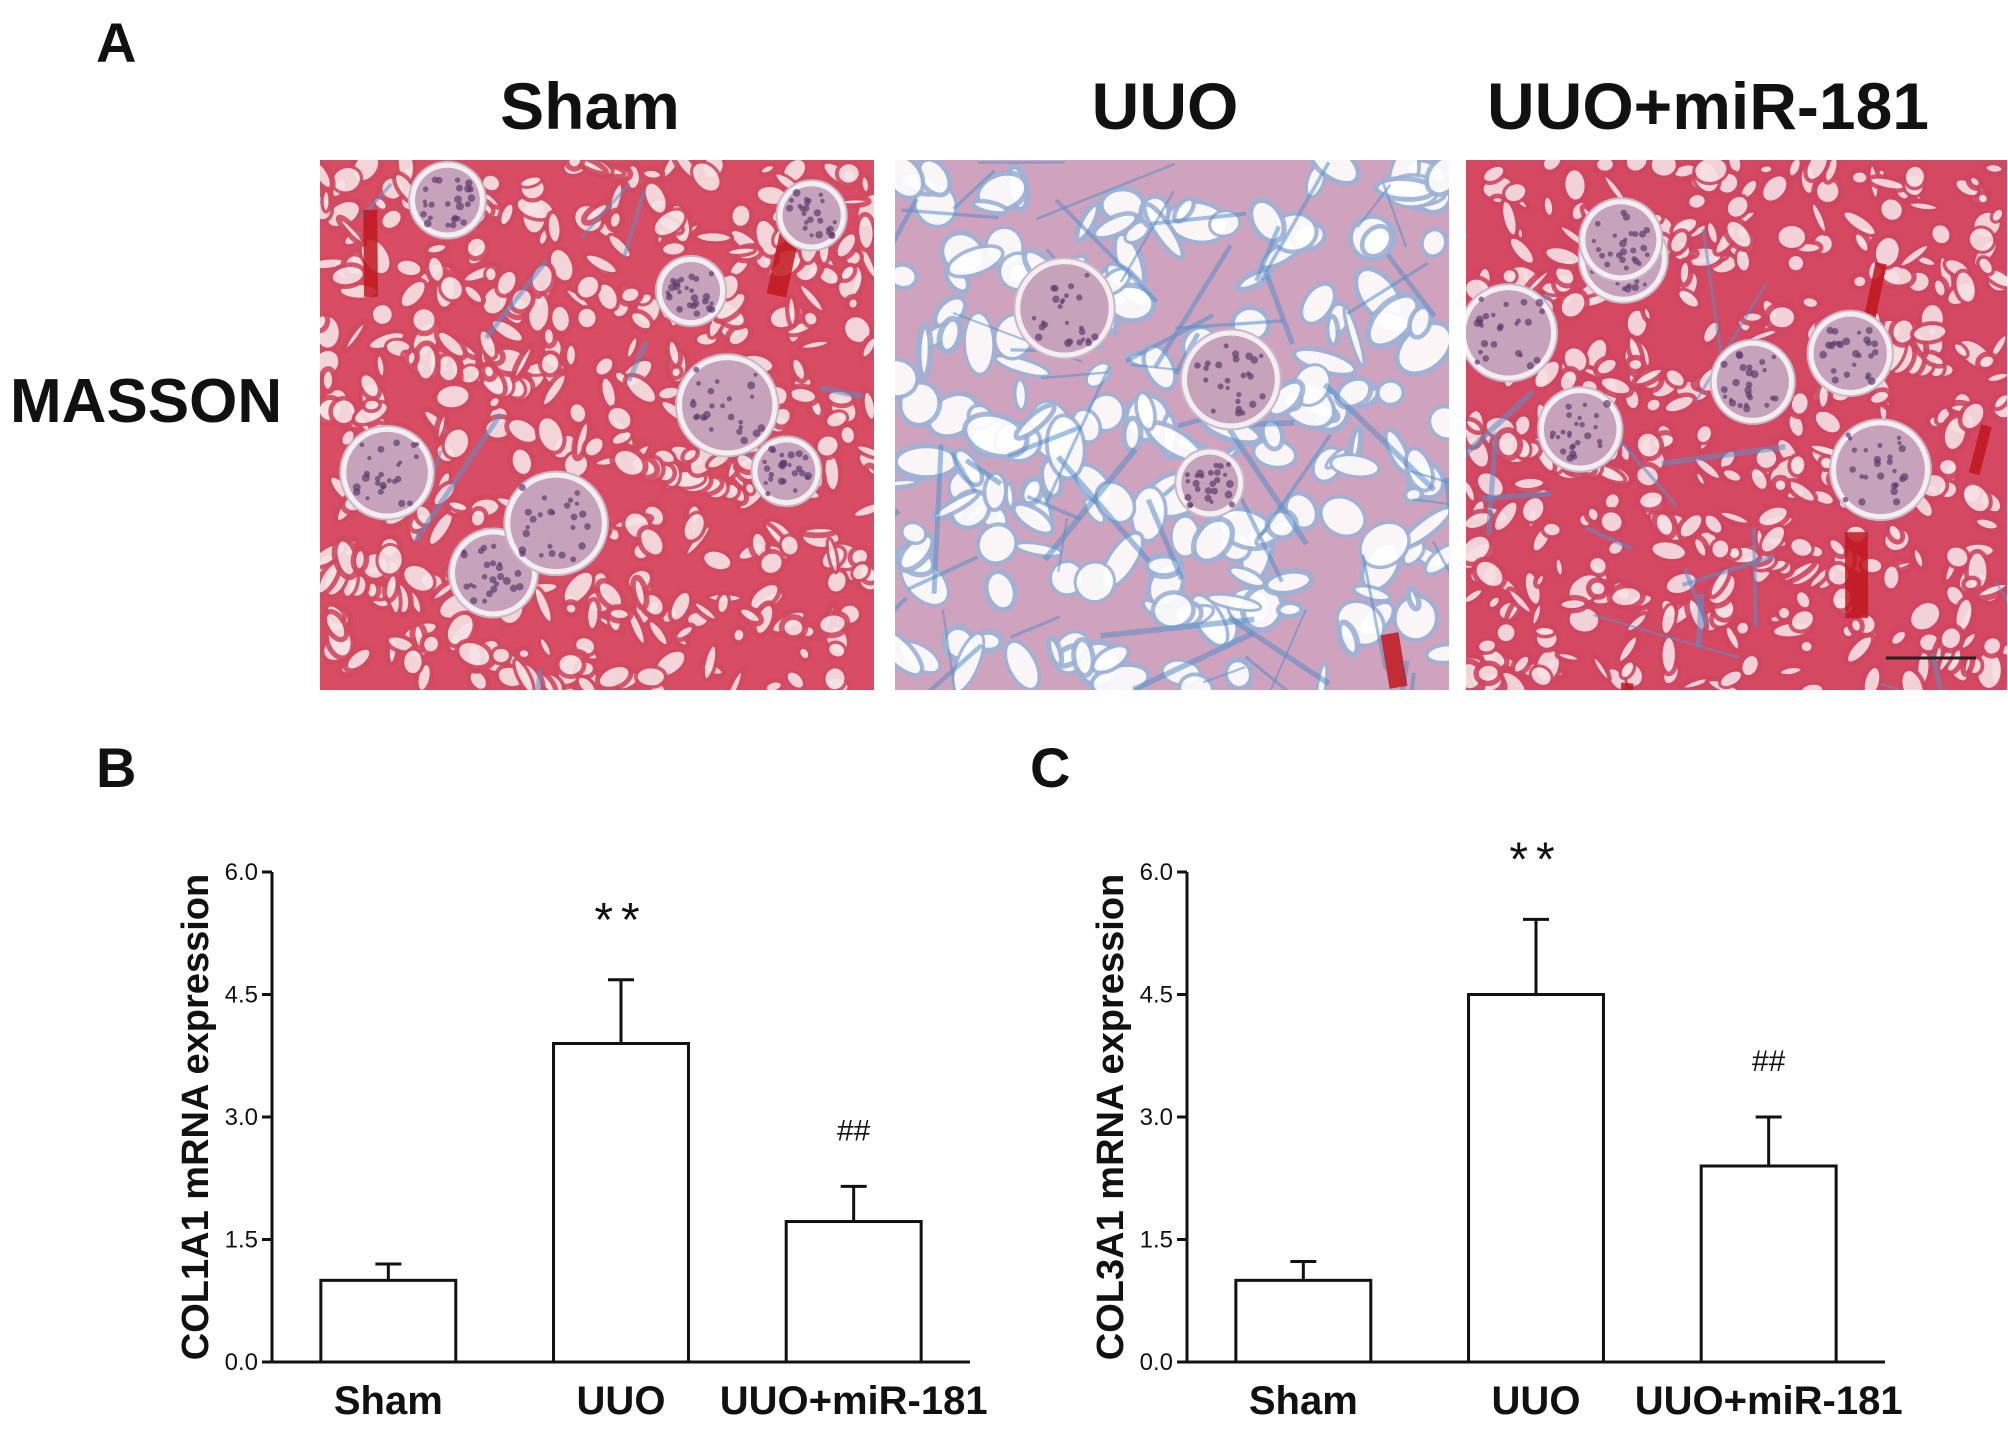 This screenshot has width=2008, height=1438. What do you see at coordinates (388, 1401) in the screenshot?
I see `chart-b-category-label-0: Sham` at bounding box center [388, 1401].